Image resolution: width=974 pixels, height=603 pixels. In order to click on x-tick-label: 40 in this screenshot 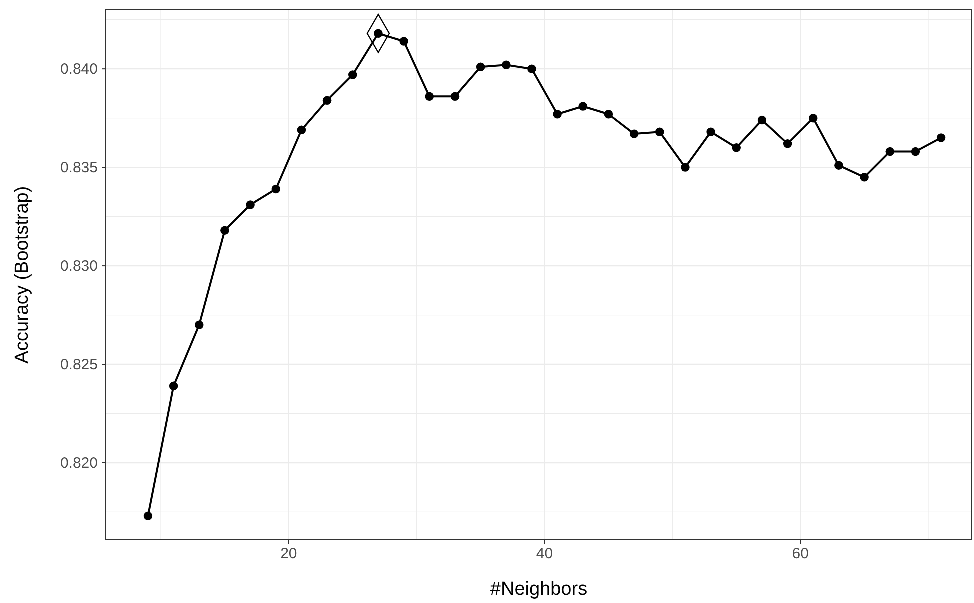, I will do `click(545, 554)`.